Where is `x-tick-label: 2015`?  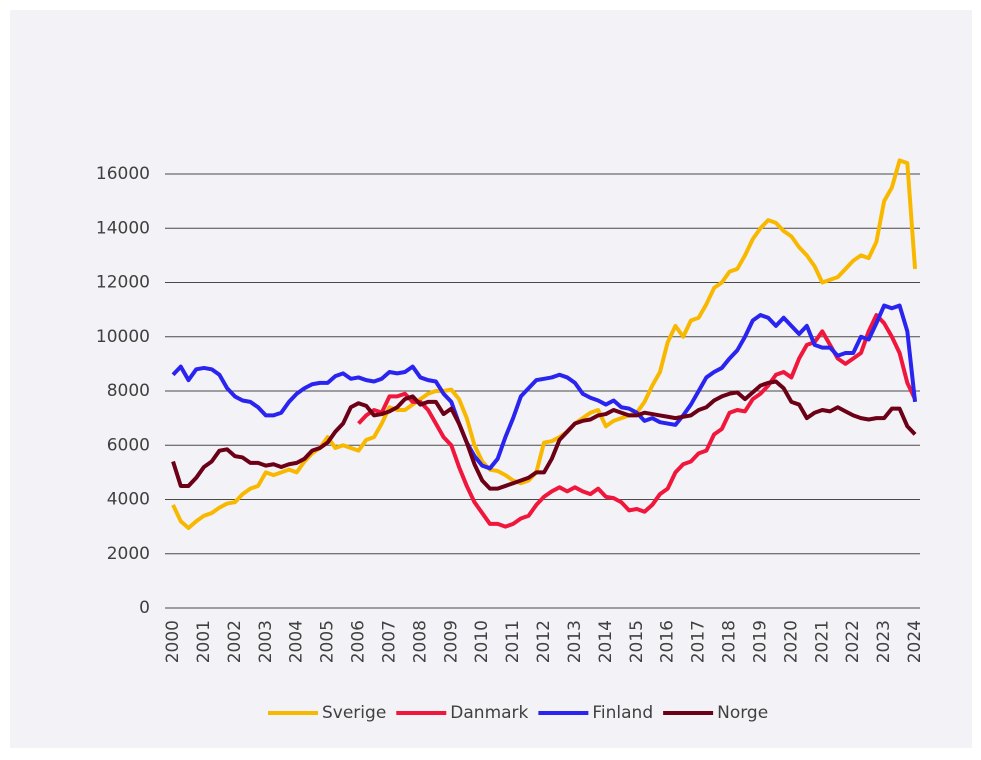 x-tick-label: 2015 is located at coordinates (637, 641).